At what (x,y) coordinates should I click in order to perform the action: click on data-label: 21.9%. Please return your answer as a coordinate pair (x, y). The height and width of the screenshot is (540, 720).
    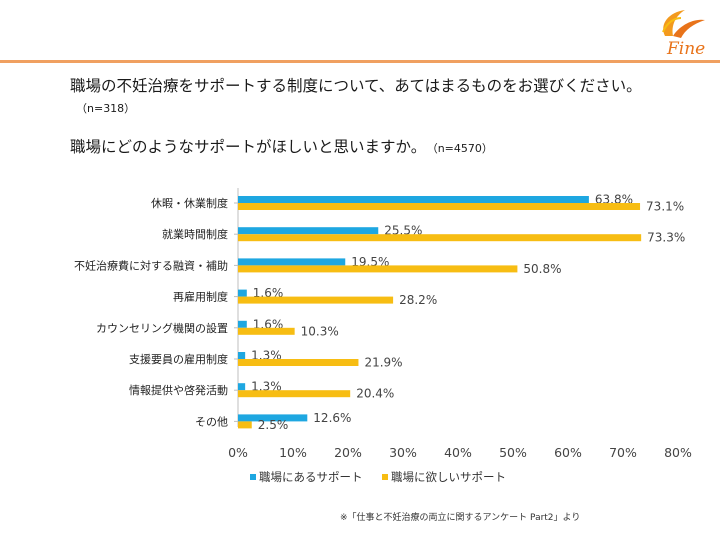
    Looking at the image, I should click on (383, 363).